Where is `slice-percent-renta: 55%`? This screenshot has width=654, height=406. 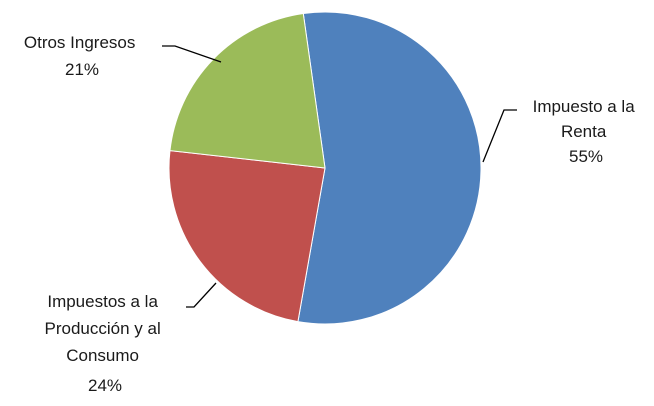
slice-percent-renta: 55% is located at coordinates (586, 156).